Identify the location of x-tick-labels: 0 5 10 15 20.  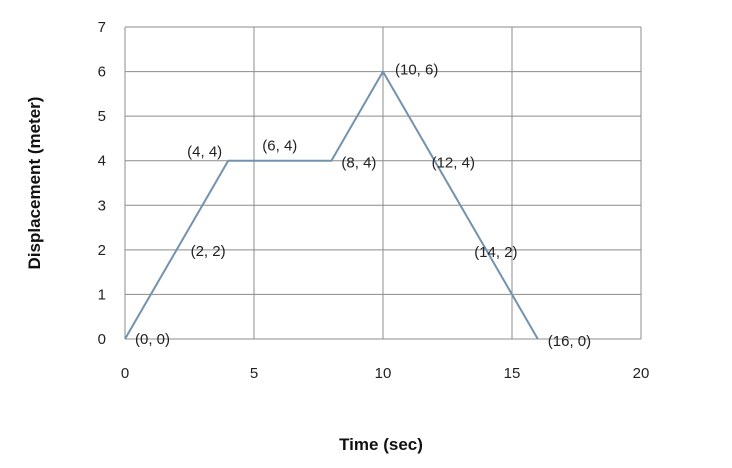
(385, 373).